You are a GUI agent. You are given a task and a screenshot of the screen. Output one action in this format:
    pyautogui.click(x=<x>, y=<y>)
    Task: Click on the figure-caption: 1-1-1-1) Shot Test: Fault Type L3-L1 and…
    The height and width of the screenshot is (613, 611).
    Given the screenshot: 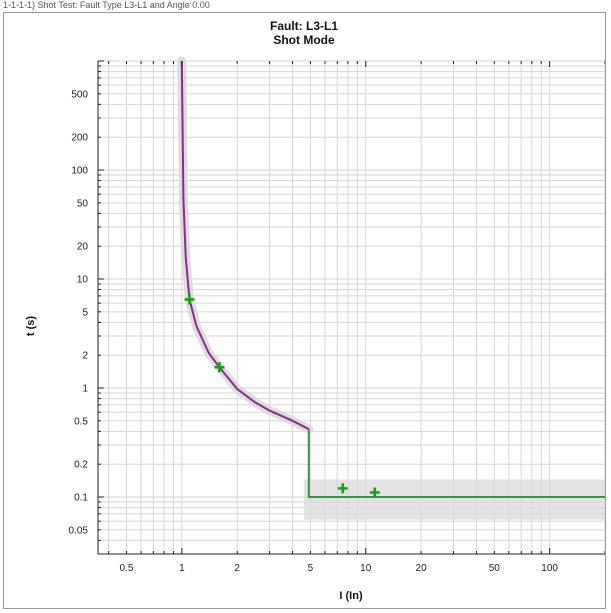 What is the action you would take?
    pyautogui.click(x=106, y=5)
    